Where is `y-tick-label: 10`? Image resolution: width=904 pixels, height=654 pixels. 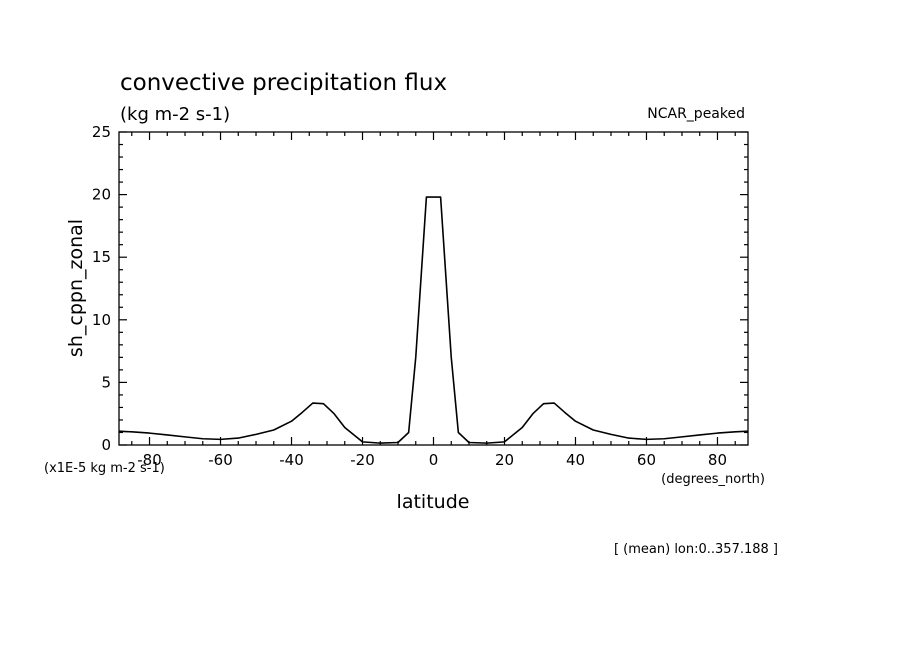
y-tick-label: 10 is located at coordinates (101, 320).